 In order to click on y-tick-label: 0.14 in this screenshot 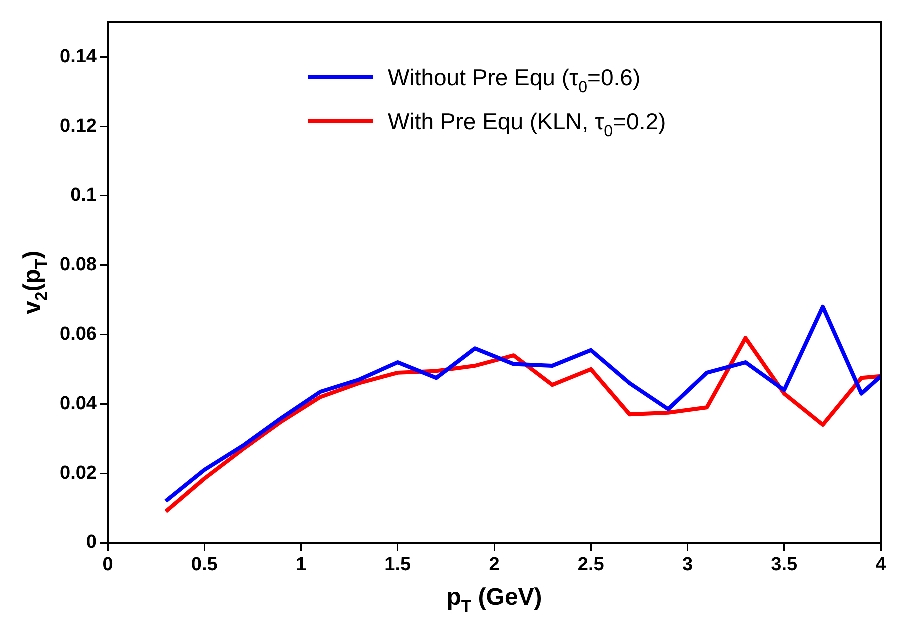, I will do `click(79, 57)`.